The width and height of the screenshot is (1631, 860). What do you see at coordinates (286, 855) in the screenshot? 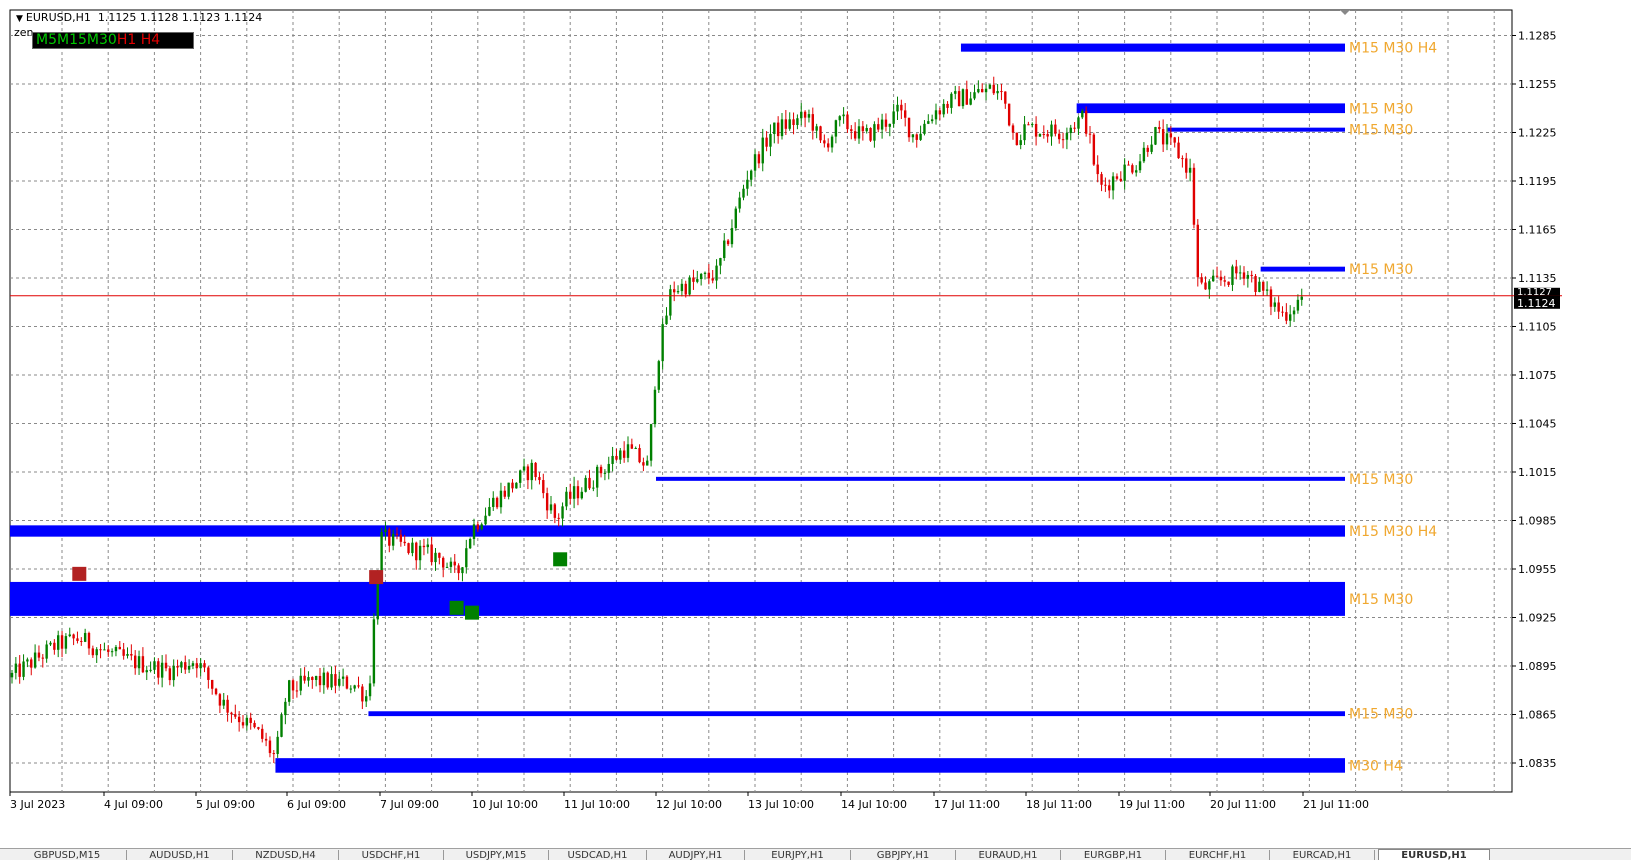
I see `tab-nzdusd-h4: NZDUSD,H4` at bounding box center [286, 855].